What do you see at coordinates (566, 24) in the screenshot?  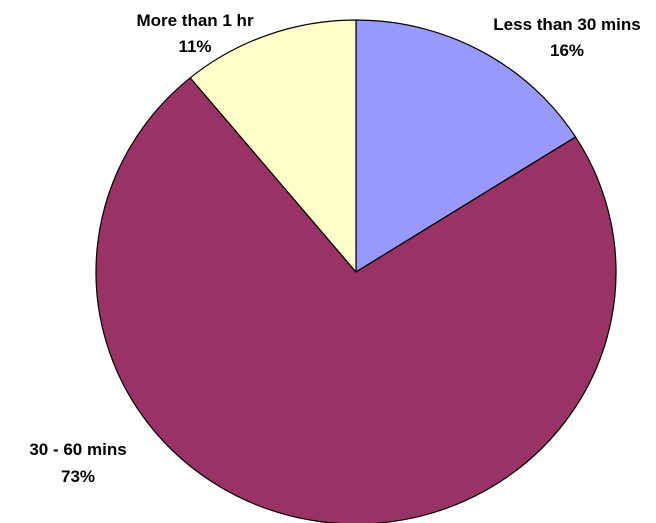 I see `slice-label-less-than-30-name: Less than 30 mins` at bounding box center [566, 24].